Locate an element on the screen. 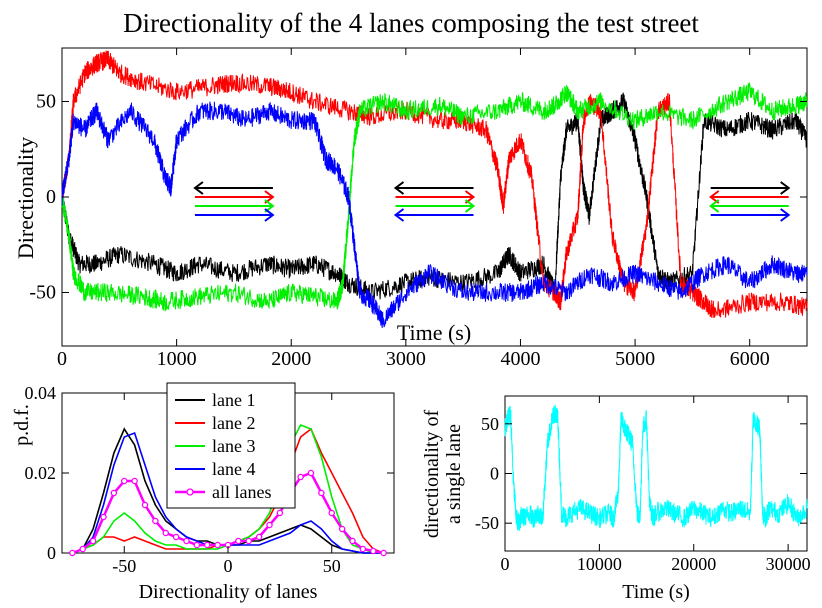 Image resolution: width=822 pixels, height=608 pixels. y-tick-label: 0.02 is located at coordinates (41, 473).